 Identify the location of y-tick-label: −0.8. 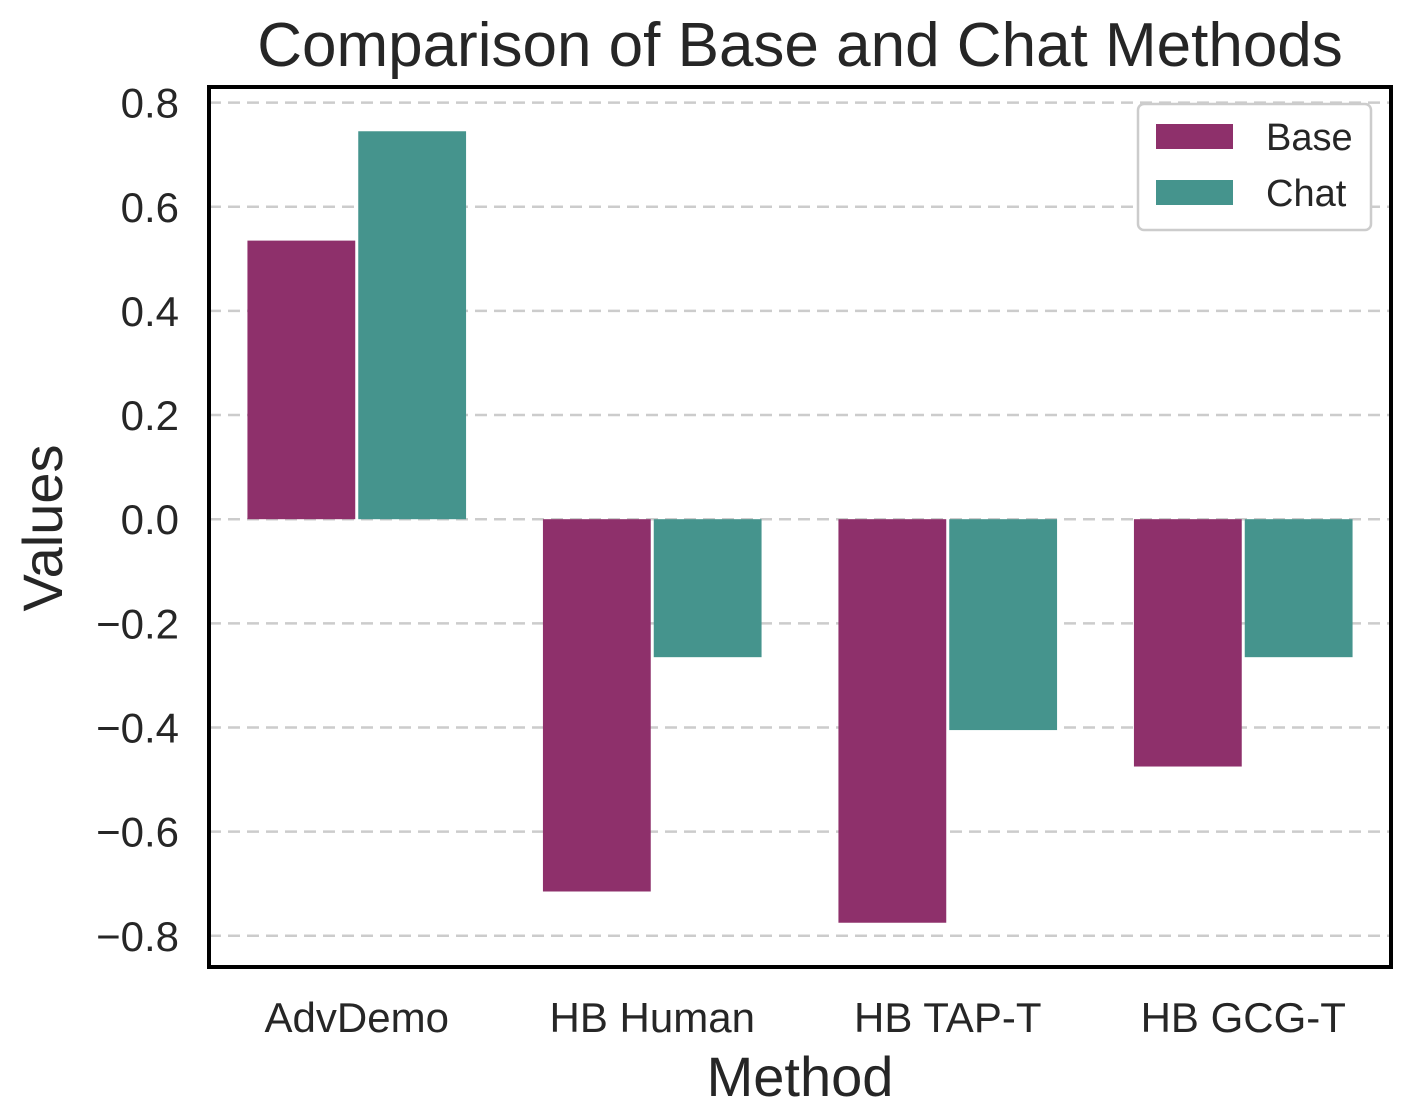
(137, 936).